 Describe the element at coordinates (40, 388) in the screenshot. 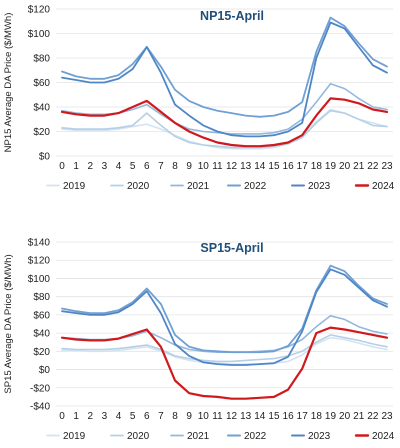

I see `y-tick-label: -$20` at that location.